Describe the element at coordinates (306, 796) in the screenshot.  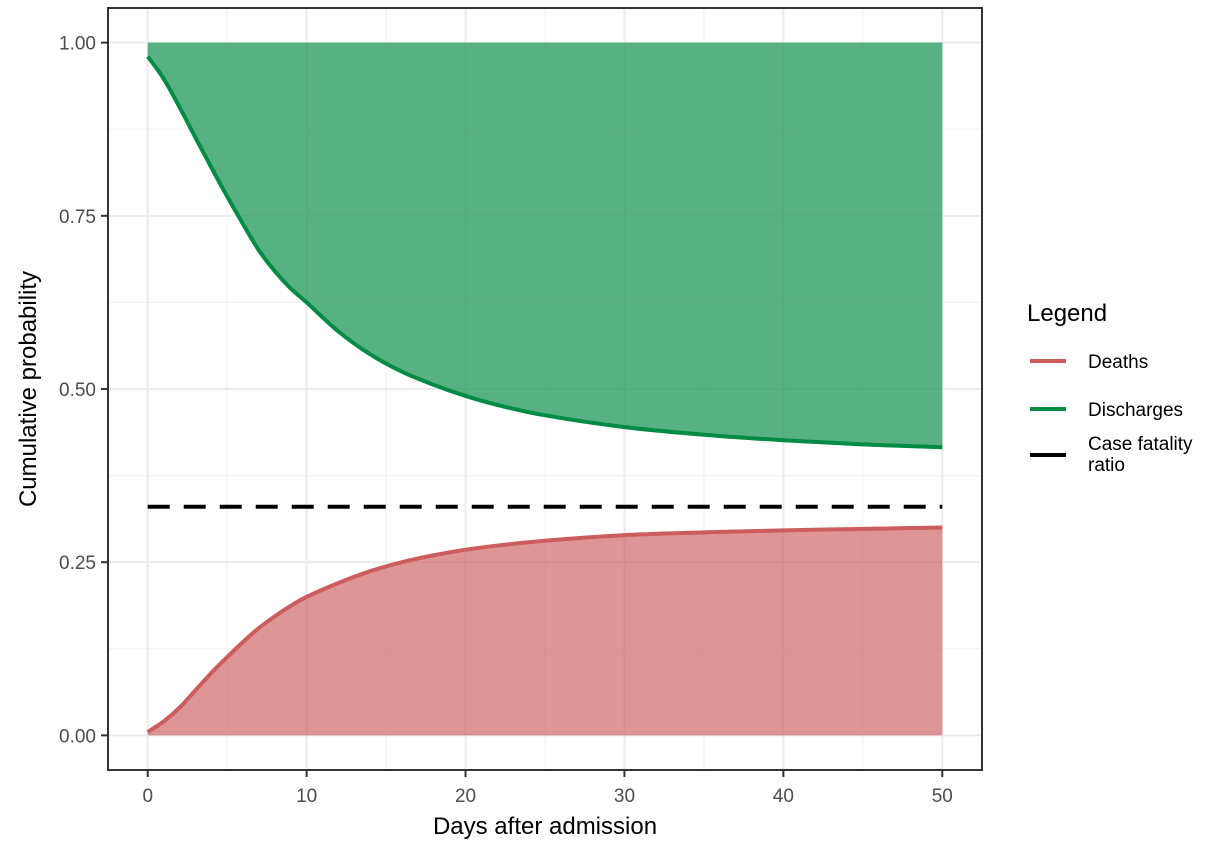
I see `x-tick-label: 10` at that location.